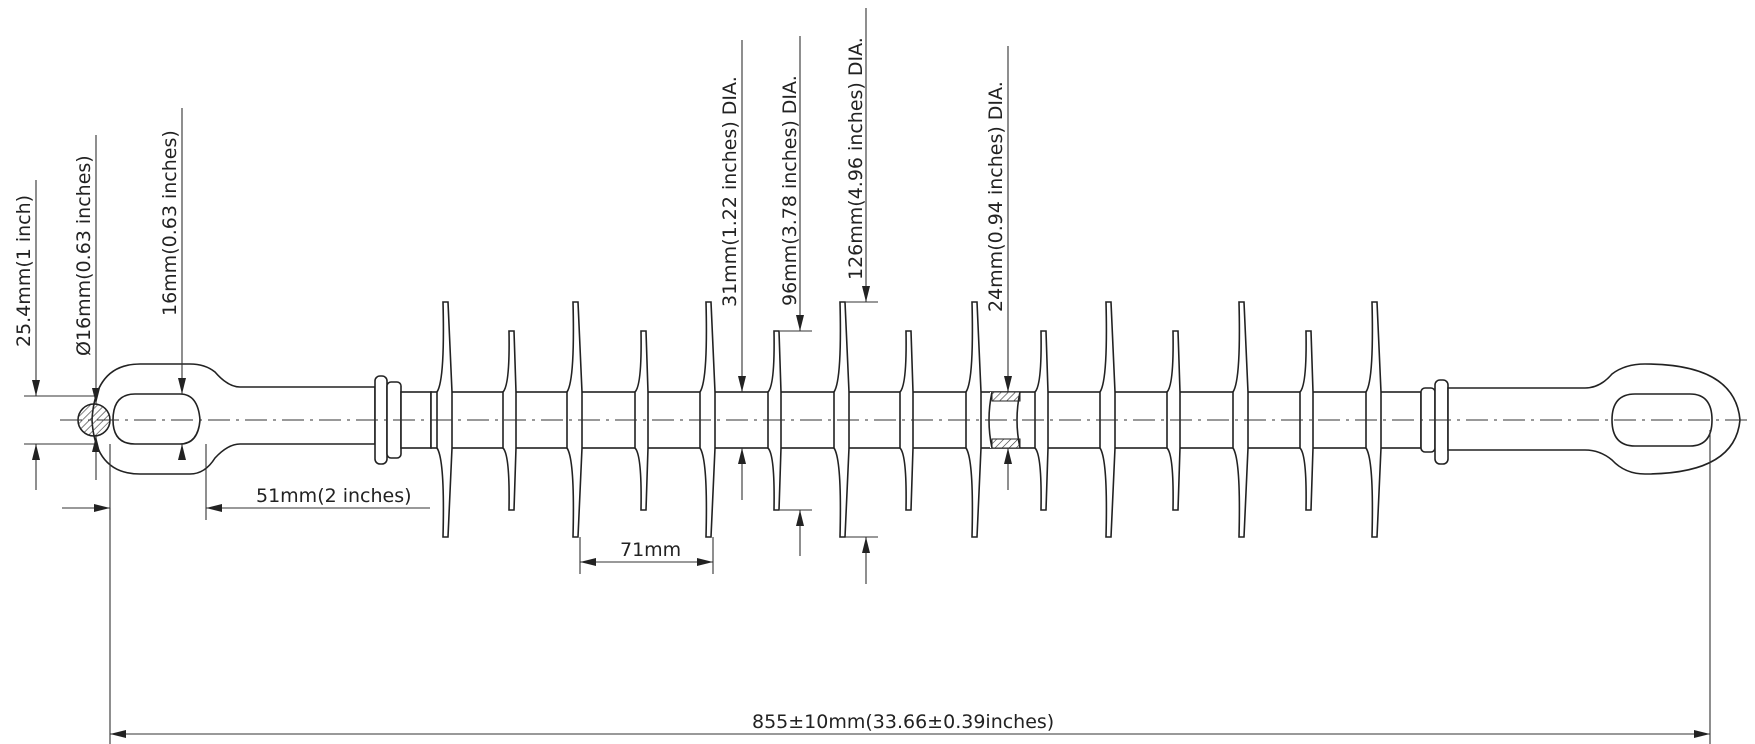 The width and height of the screenshot is (1755, 744). What do you see at coordinates (53, 335) in the screenshot?
I see `dim-end-thickness: 25.4mm(1 inch)` at bounding box center [53, 335].